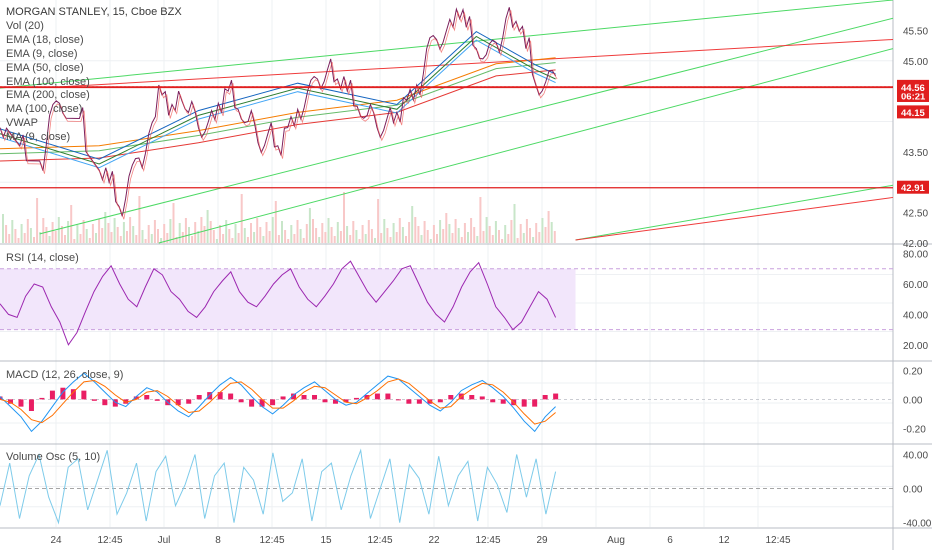 The image size is (932, 550). Describe the element at coordinates (44, 109) in the screenshot. I see `legend-item-ma100: MA (100, close)` at that location.